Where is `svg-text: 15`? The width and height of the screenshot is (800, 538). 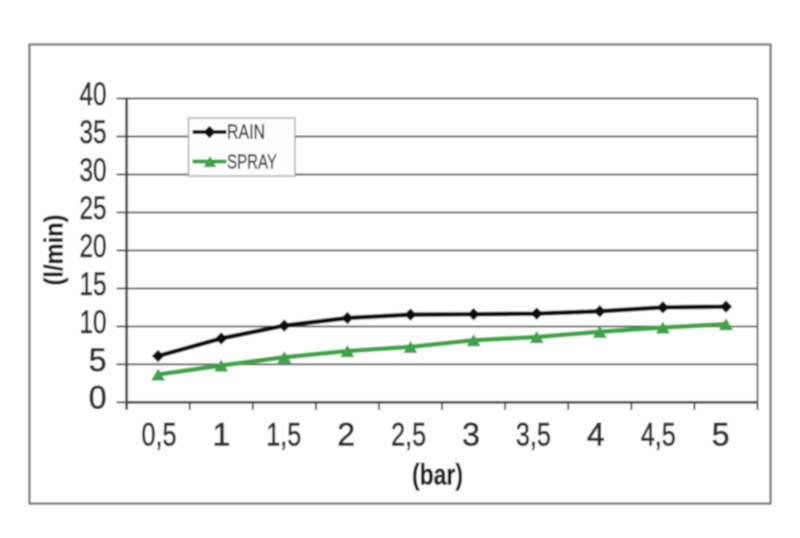
svg-text: 15 is located at coordinates (93, 284).